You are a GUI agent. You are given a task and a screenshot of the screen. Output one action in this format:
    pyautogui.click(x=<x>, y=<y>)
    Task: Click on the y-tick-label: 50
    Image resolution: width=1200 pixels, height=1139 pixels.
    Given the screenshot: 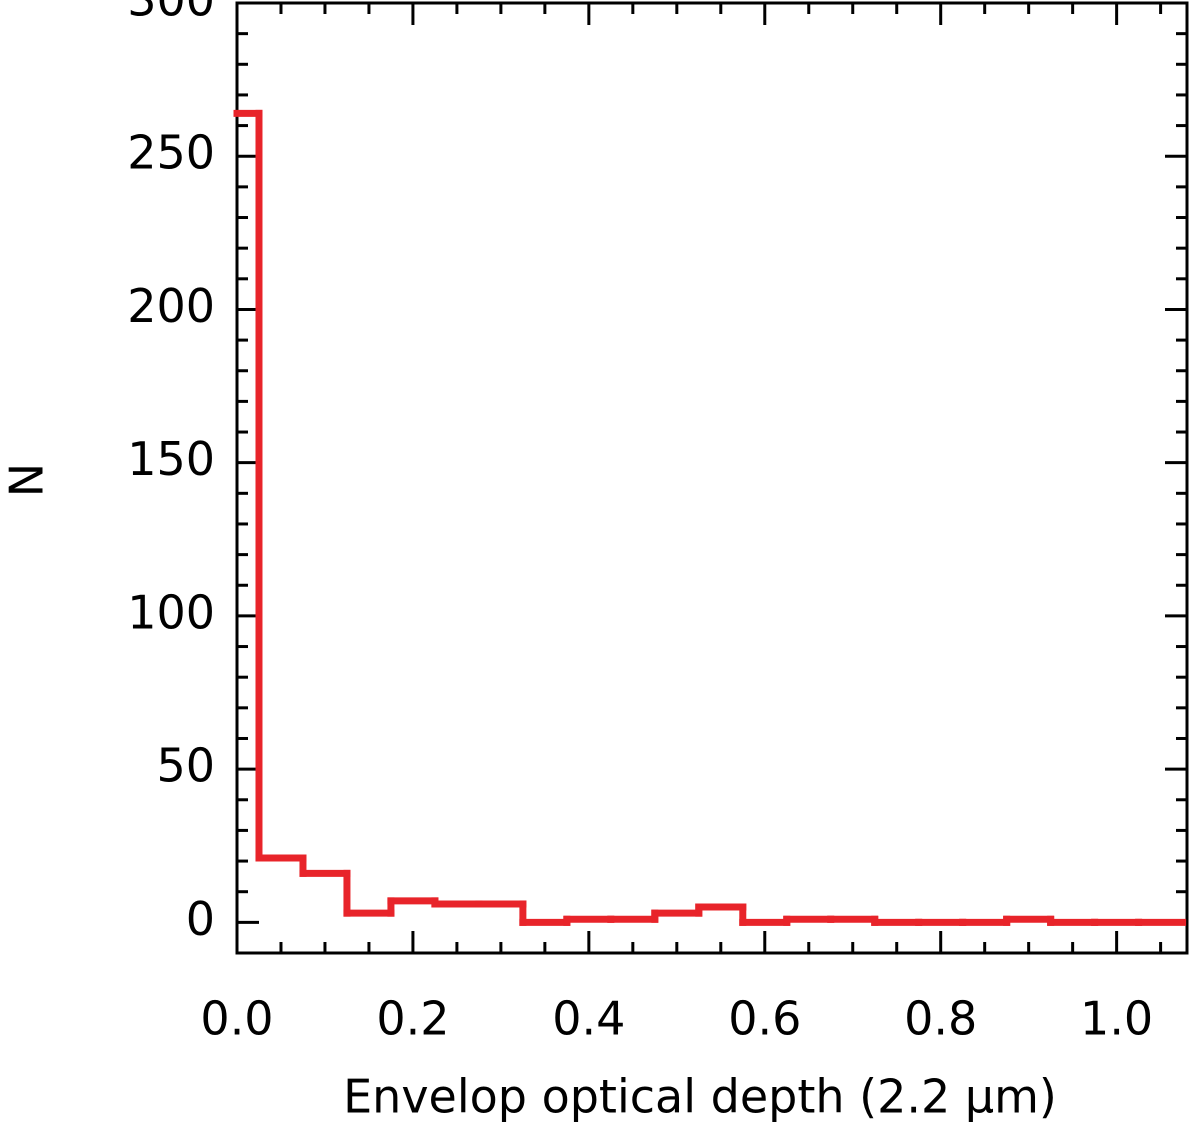 What is the action you would take?
    pyautogui.click(x=185, y=766)
    